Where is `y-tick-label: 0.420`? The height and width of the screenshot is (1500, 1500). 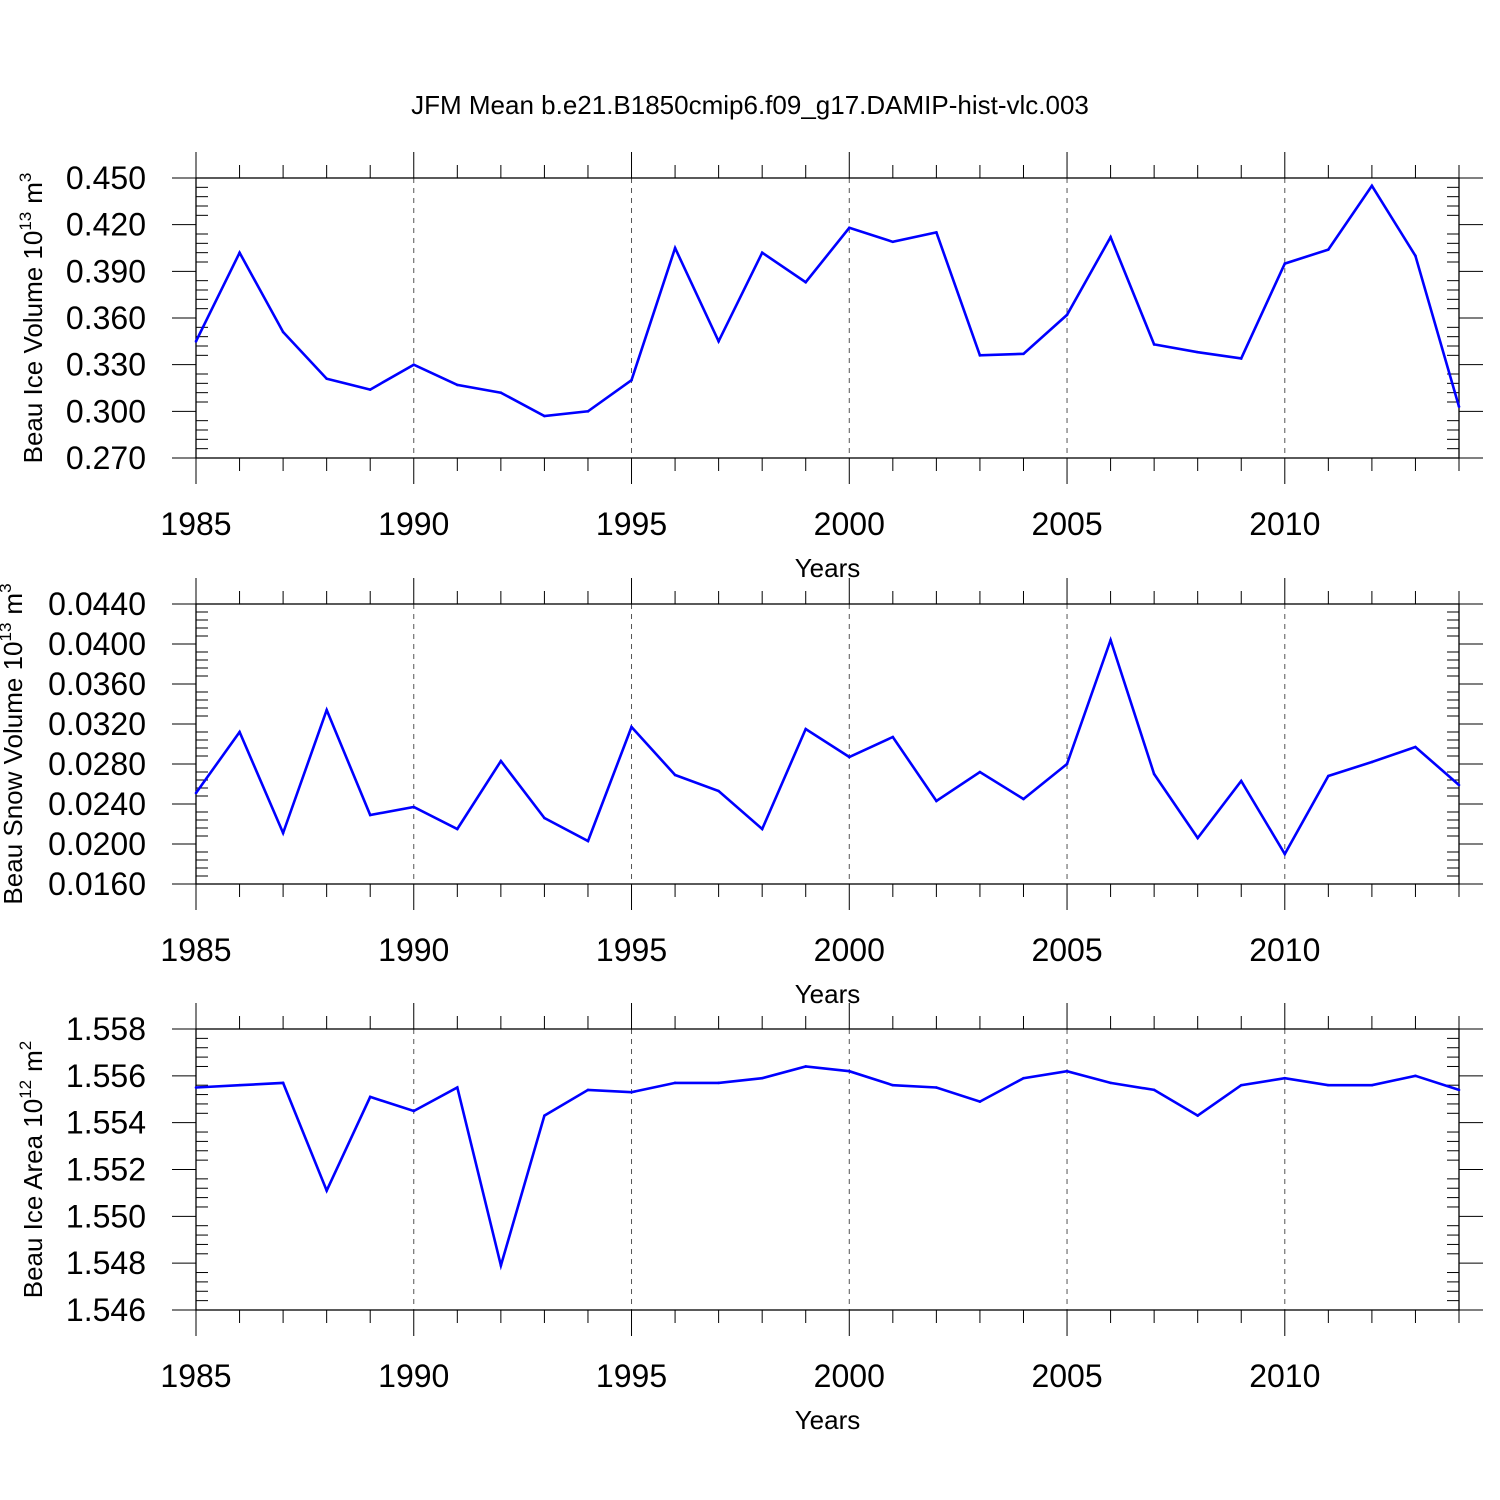
y-tick-label: 0.420 is located at coordinates (106, 225).